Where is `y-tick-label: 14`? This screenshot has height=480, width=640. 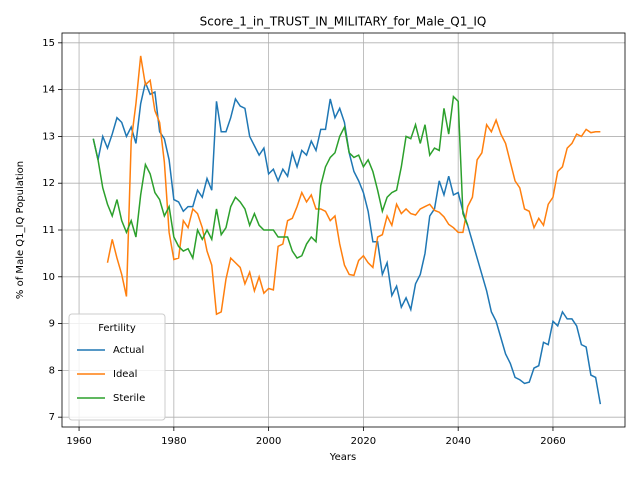
y-tick-label: 14 is located at coordinates (48, 90).